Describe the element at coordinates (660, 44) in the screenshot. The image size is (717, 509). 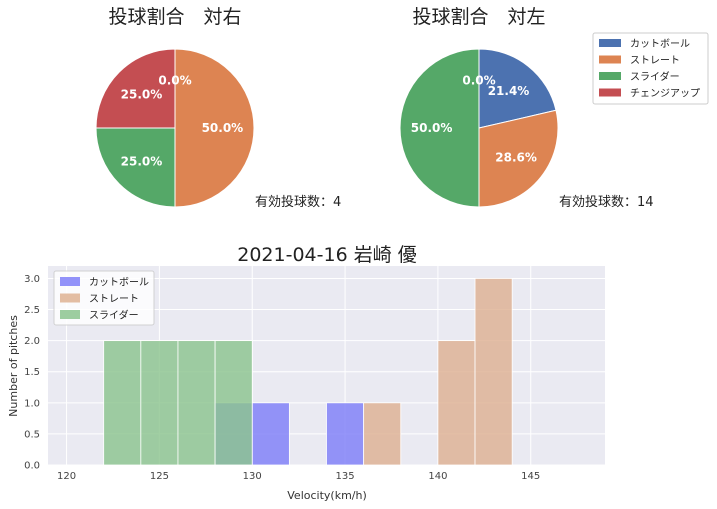
I see `pie-legend-label-0: カットボール` at that location.